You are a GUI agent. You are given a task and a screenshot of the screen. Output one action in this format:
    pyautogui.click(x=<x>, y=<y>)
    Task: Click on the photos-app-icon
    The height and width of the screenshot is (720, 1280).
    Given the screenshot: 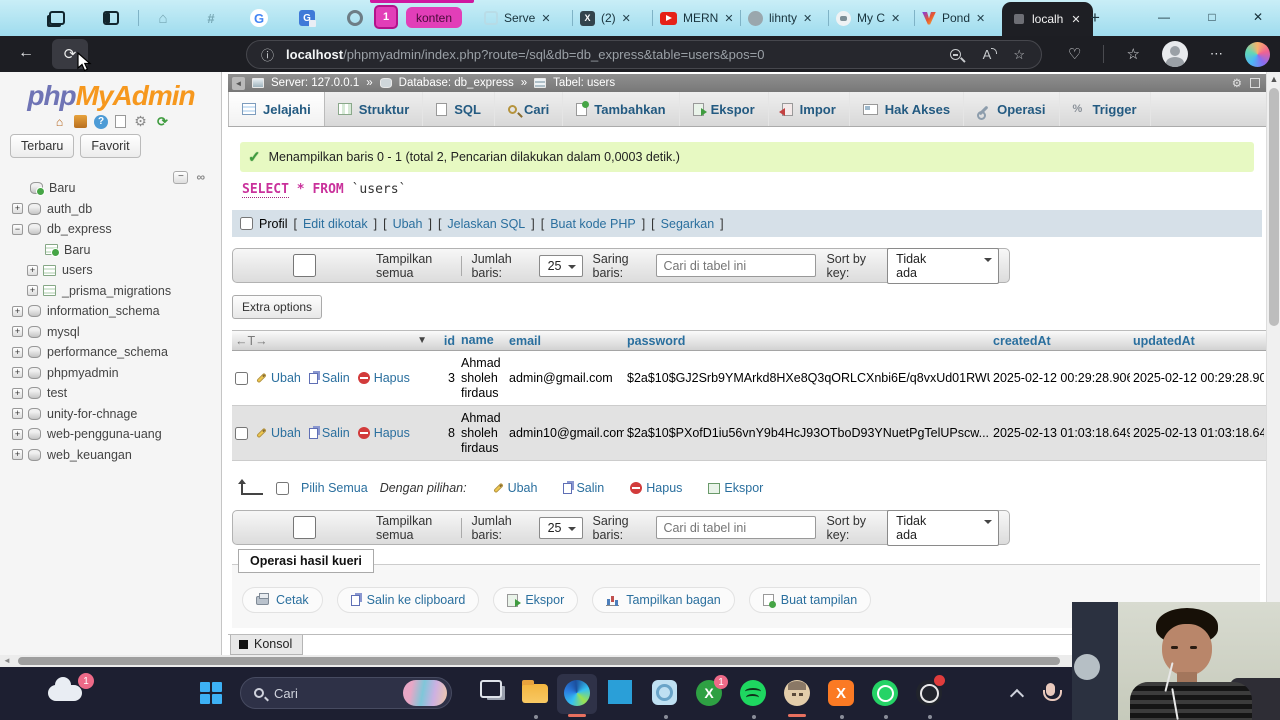 What is the action you would take?
    pyautogui.click(x=665, y=693)
    